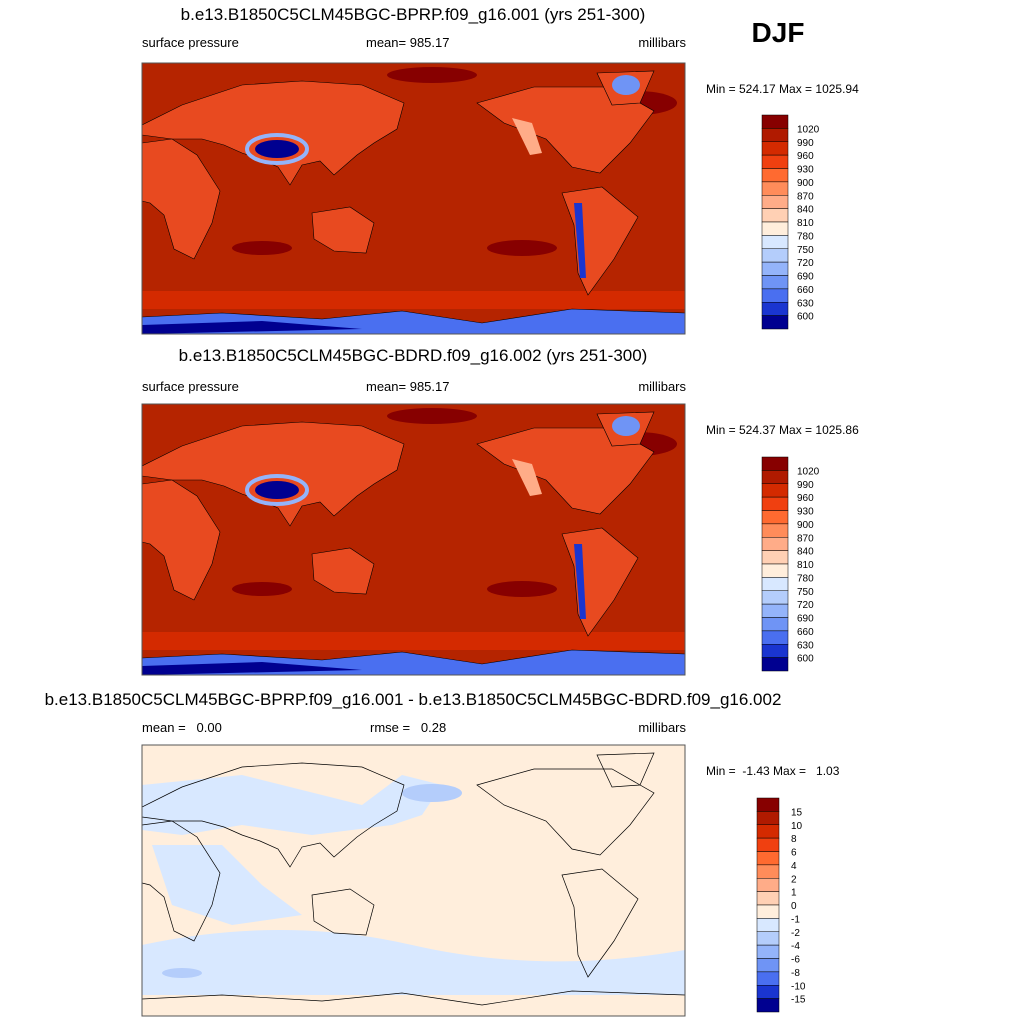 The width and height of the screenshot is (1024, 1024). I want to click on tibet-rim, so click(277, 490).